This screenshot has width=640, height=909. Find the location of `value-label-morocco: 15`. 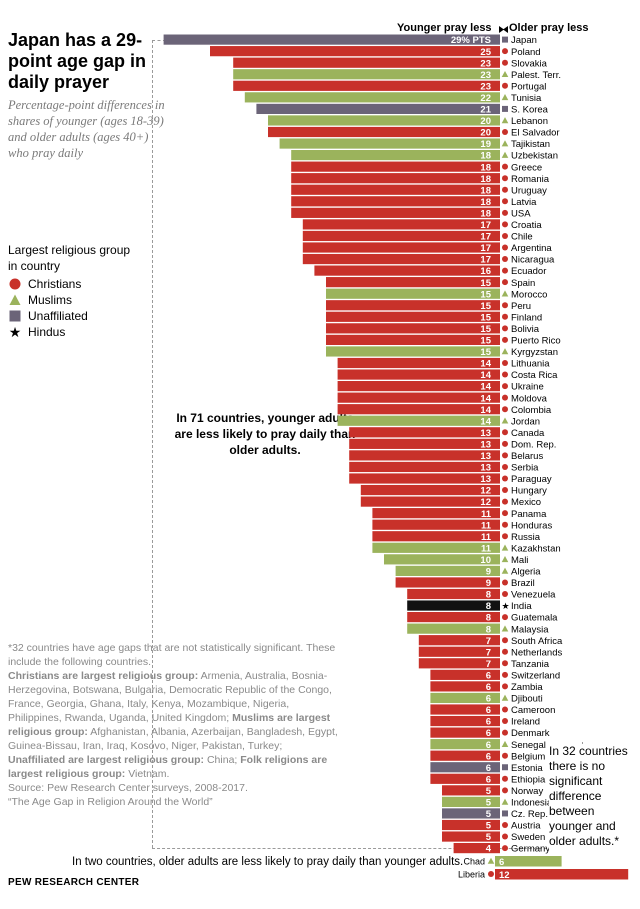

value-label-morocco: 15 is located at coordinates (485, 294).